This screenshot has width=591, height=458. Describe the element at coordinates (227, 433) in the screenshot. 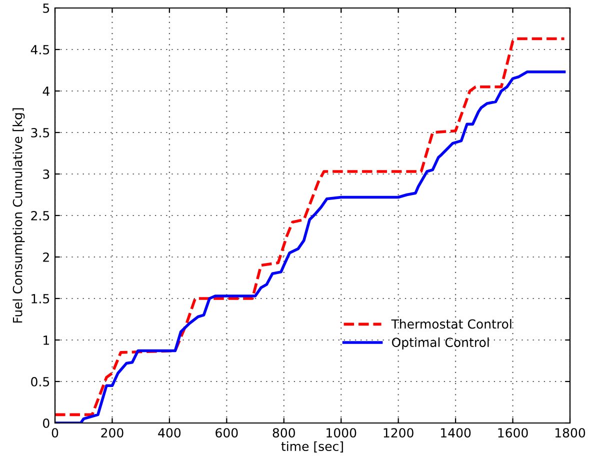

I see `x-tick-label: 600` at that location.